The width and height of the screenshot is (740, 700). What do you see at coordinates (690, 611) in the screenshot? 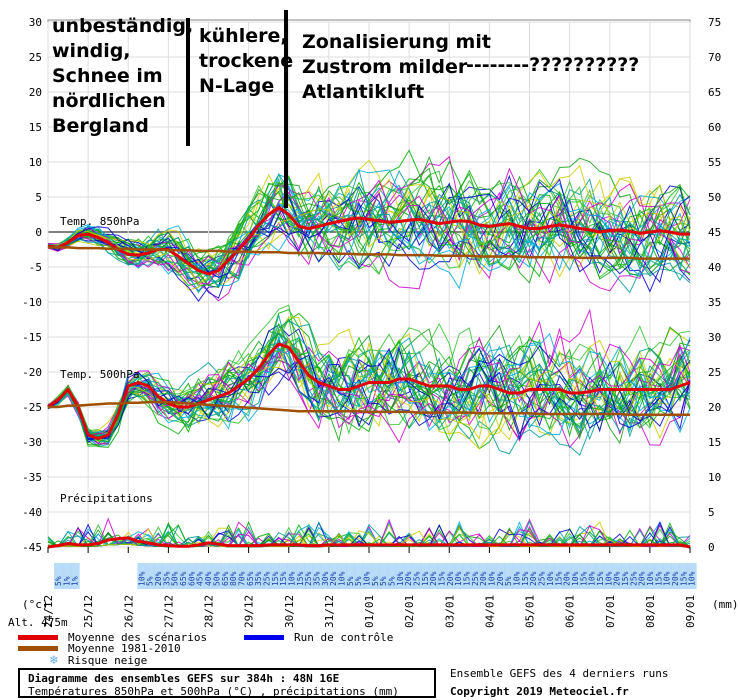
I see `x-tick-label: 09/01` at bounding box center [690, 611].